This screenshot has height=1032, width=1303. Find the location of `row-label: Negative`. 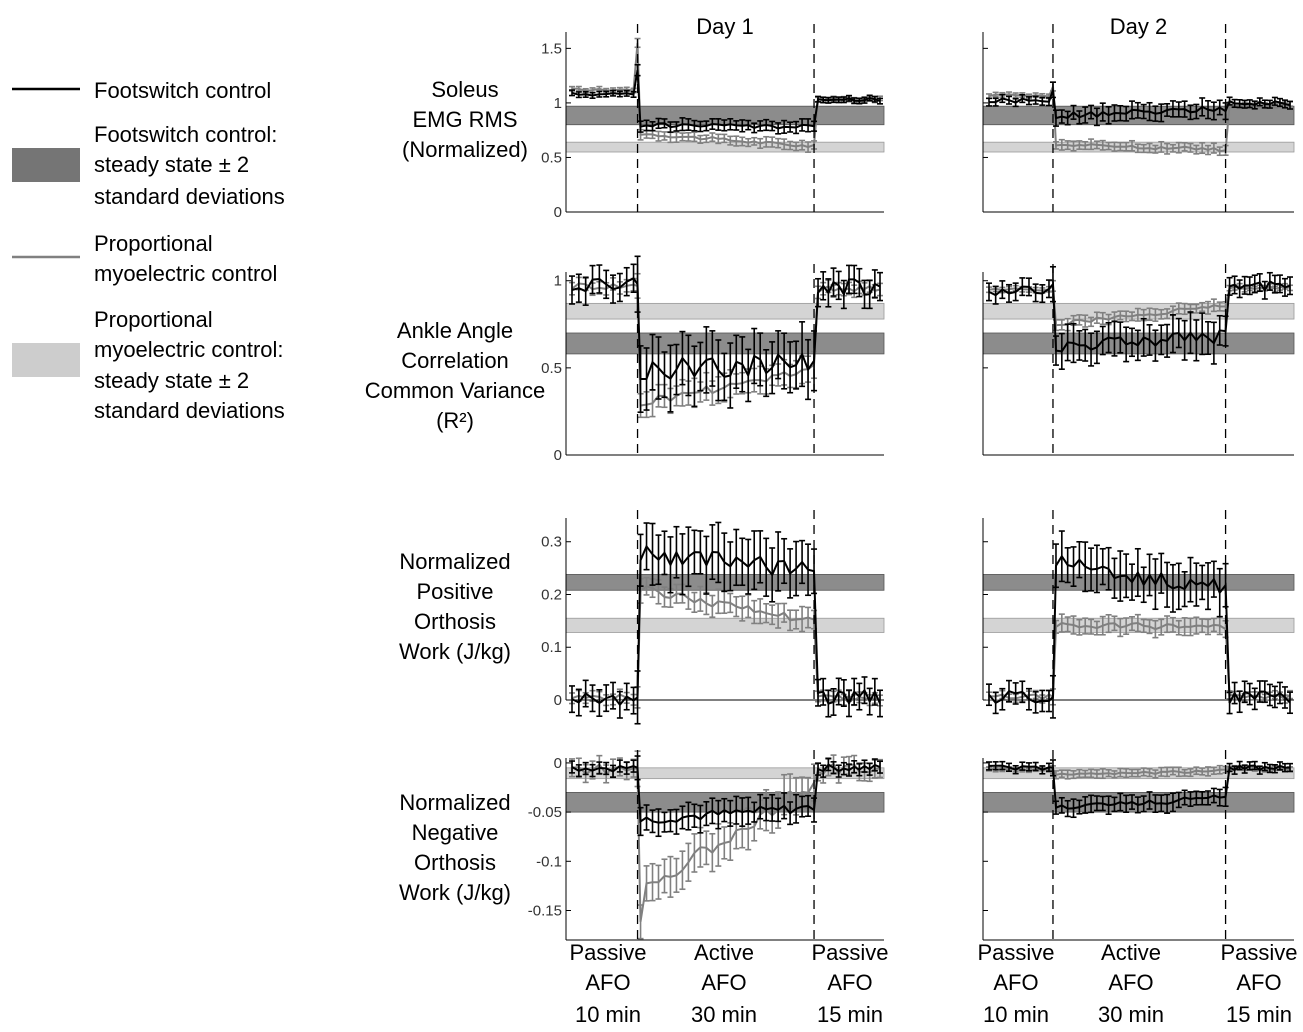

row-label: Negative is located at coordinates (455, 832).